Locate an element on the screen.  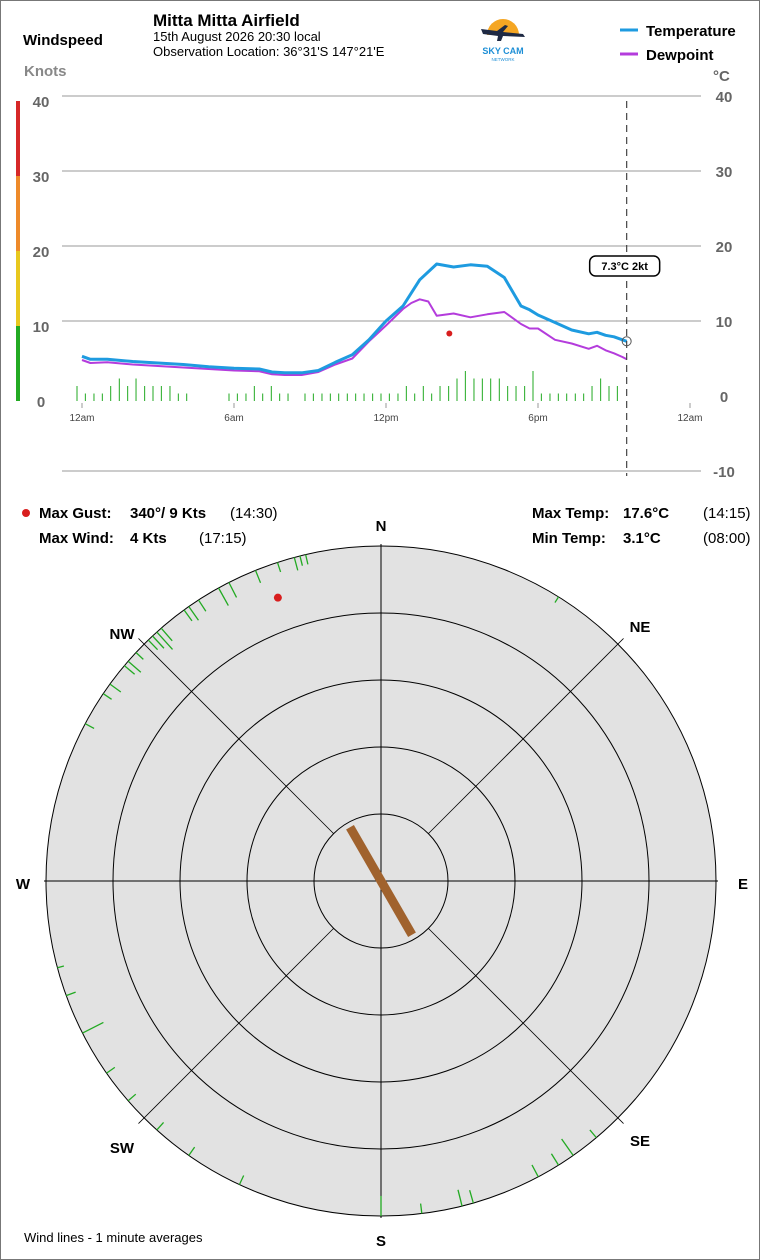
skycam-logo: SKY CAM NETWORK is located at coordinates (503, 40).